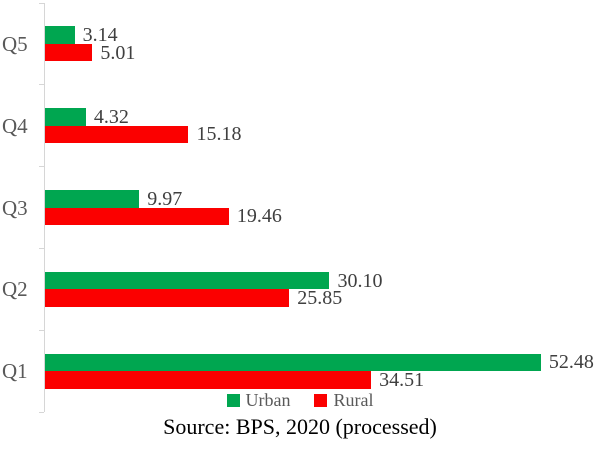  I want to click on rural-value-label: 34.51, so click(402, 379).